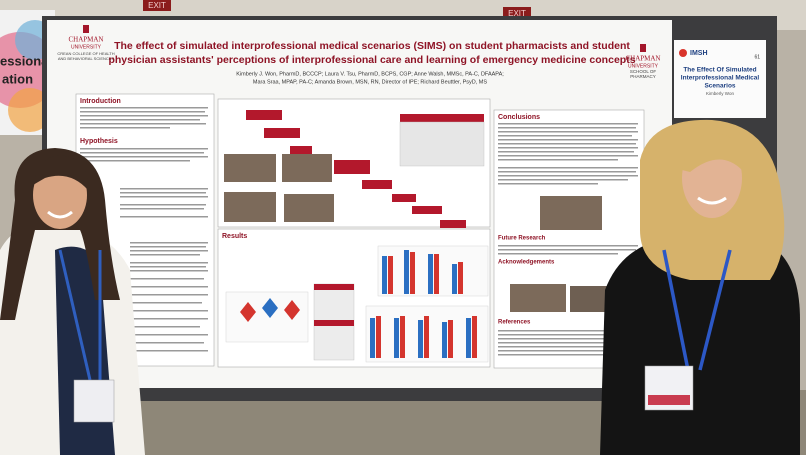 This screenshot has width=806, height=455. Describe the element at coordinates (26, 60) in the screenshot. I see `banner-text: essional` at that location.